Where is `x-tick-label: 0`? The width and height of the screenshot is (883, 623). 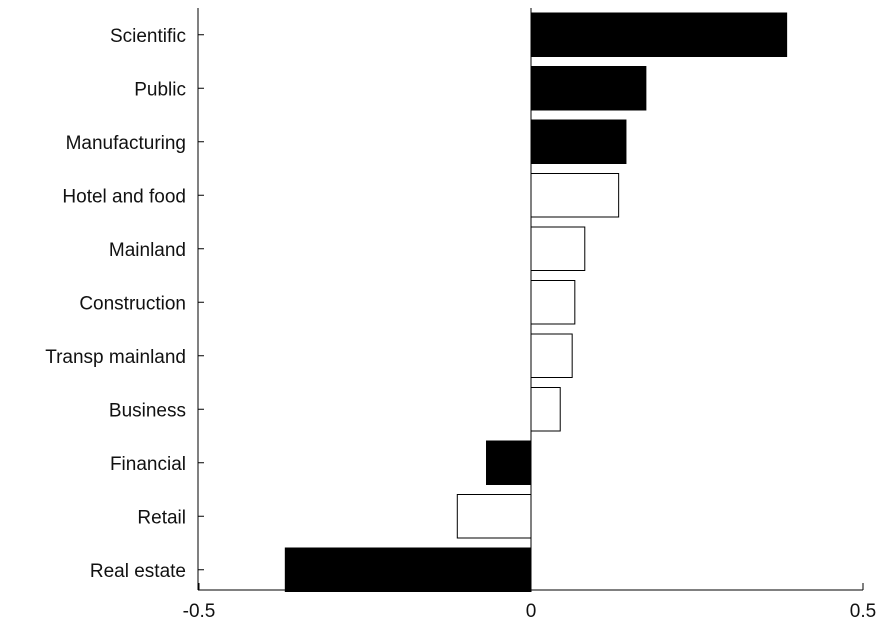 x-tick-label: 0 is located at coordinates (531, 611).